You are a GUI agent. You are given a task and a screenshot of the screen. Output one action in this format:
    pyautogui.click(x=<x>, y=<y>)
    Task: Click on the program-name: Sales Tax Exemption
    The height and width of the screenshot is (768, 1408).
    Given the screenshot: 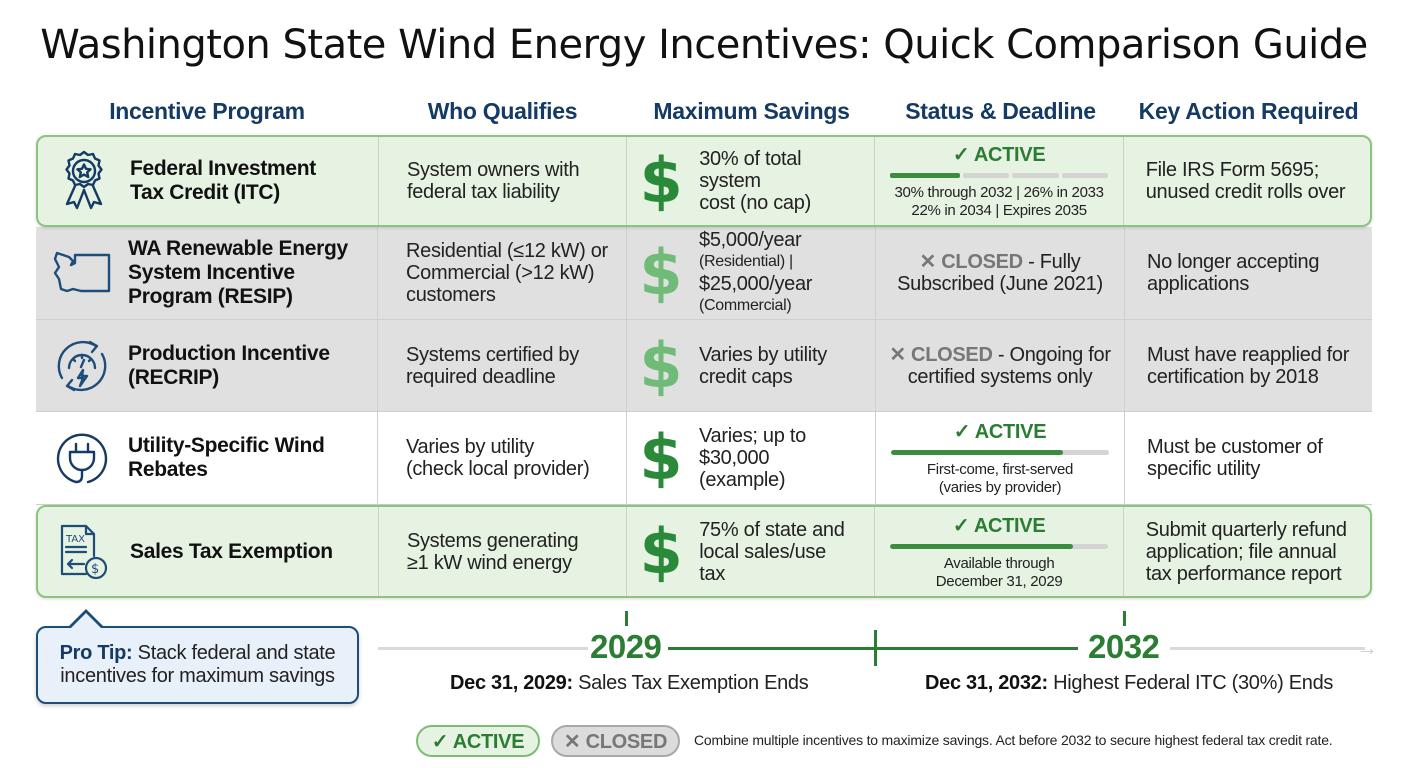 What is the action you would take?
    pyautogui.click(x=231, y=551)
    